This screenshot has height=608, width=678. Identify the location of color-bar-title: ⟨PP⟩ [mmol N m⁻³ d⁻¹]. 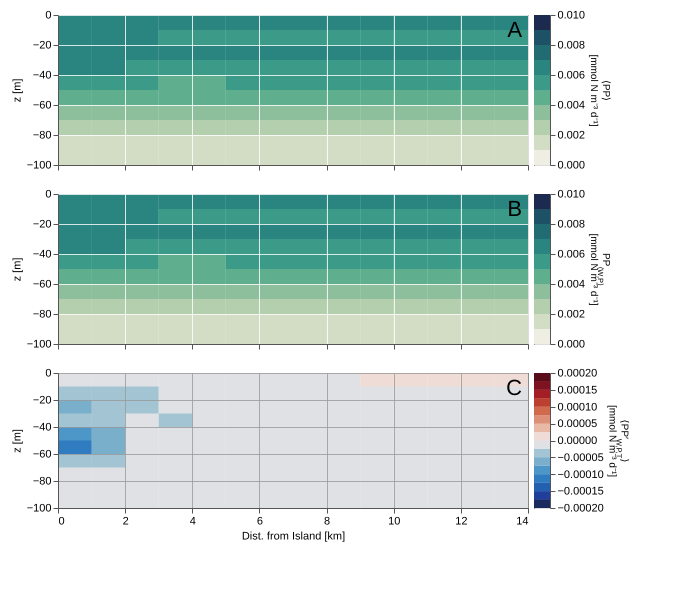
(600, 90).